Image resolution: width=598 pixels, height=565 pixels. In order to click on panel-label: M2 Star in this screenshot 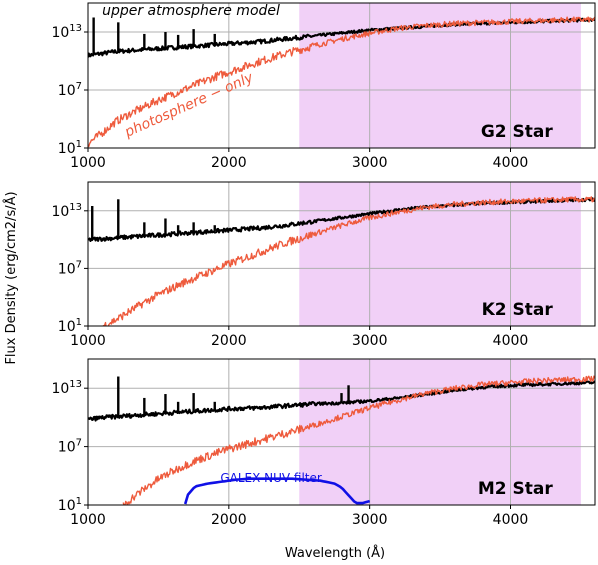, I will do `click(516, 489)`.